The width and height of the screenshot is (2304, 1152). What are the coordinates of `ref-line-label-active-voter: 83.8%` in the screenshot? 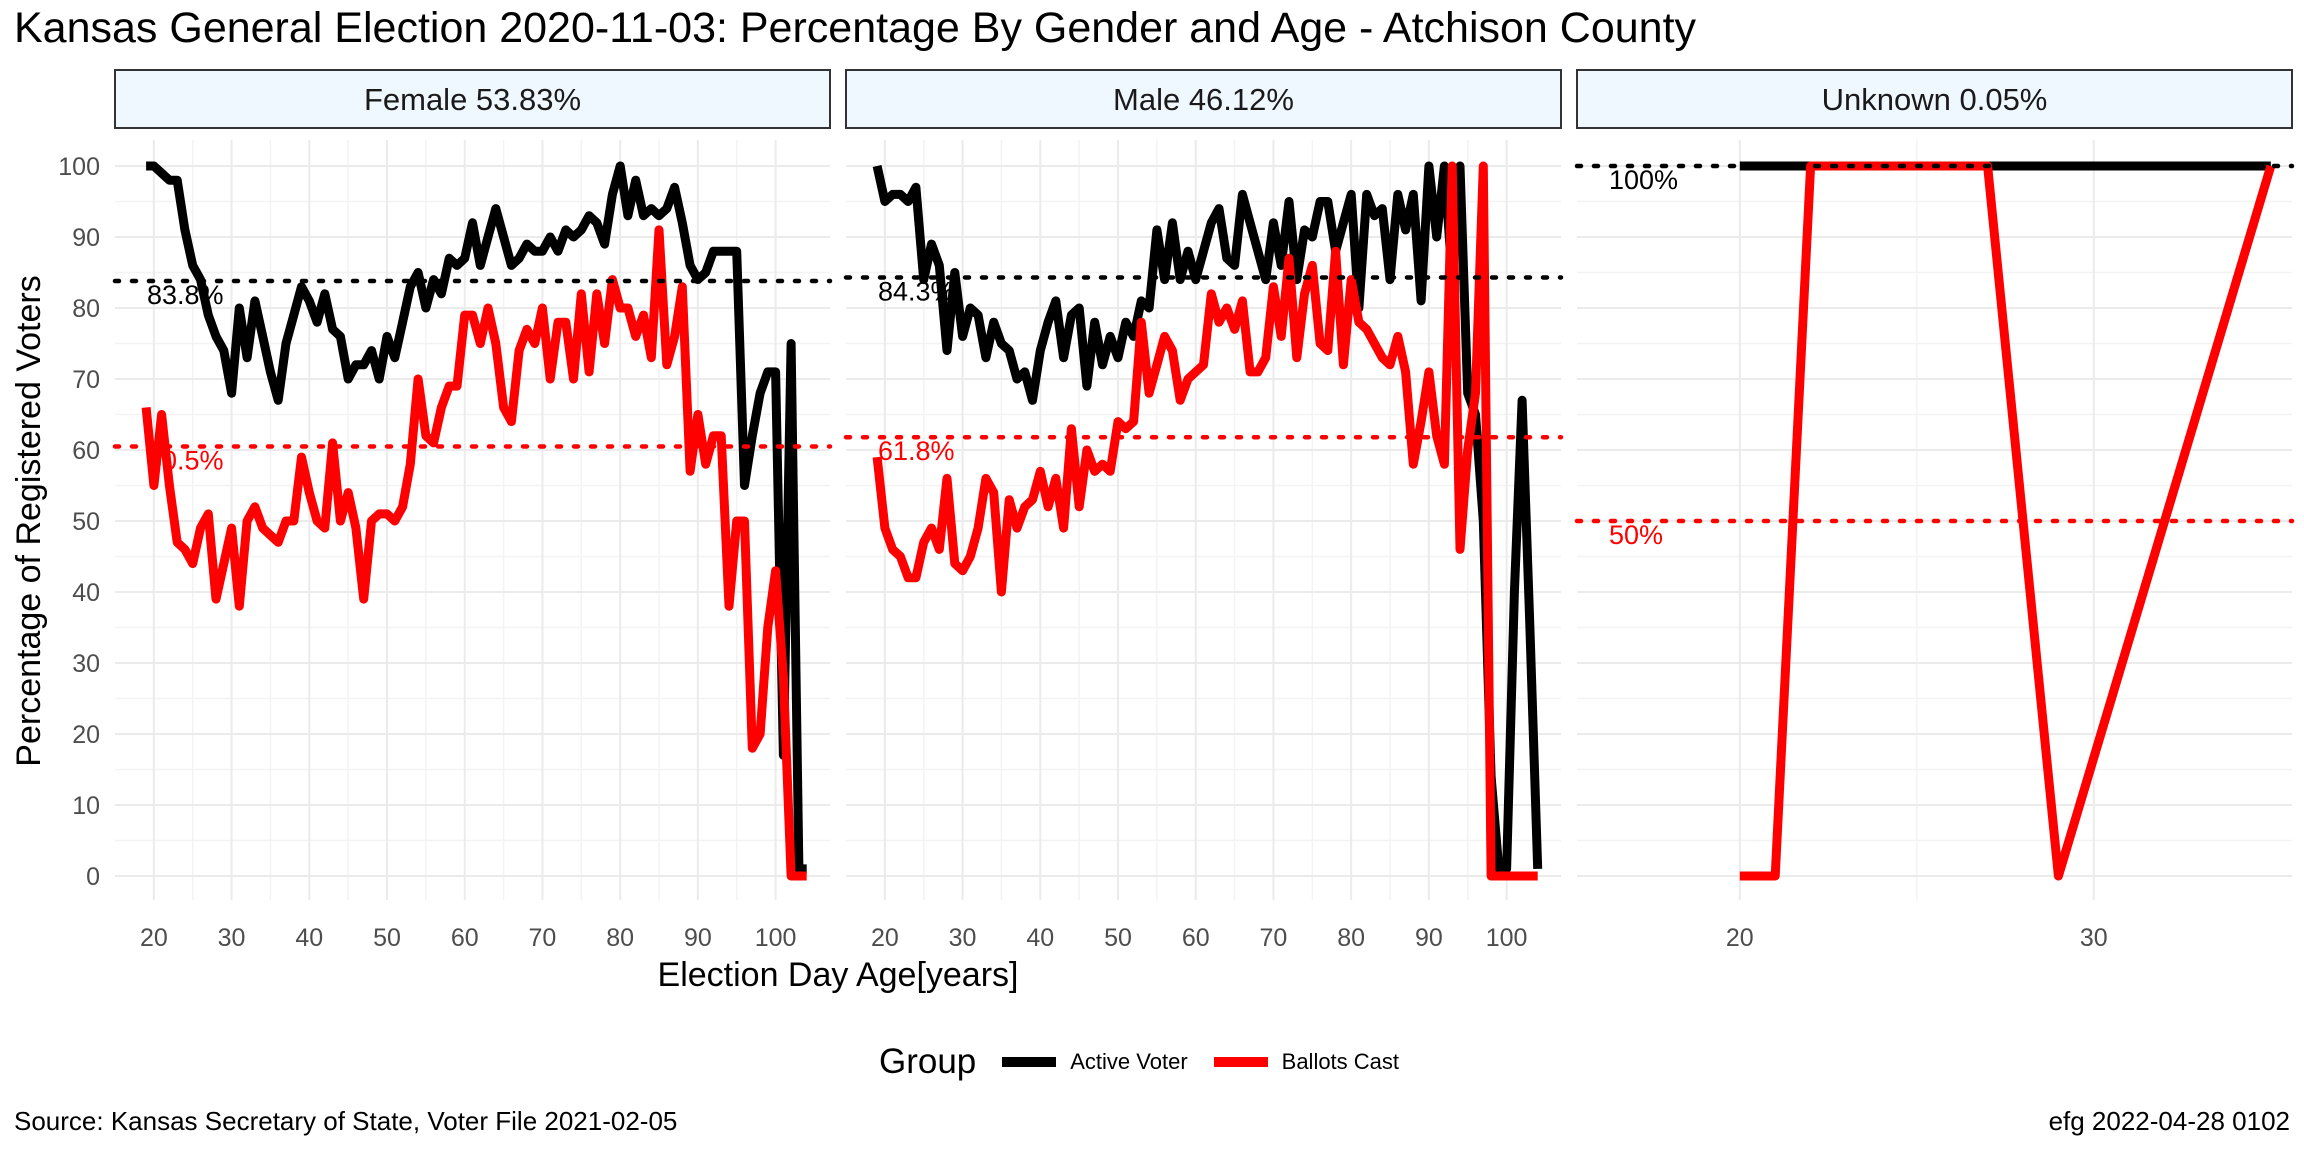 It's located at (185, 295).